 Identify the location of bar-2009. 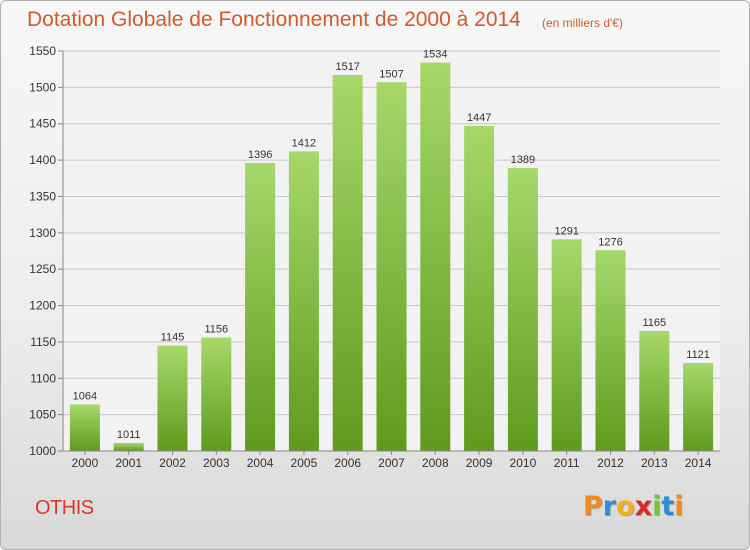
(479, 288).